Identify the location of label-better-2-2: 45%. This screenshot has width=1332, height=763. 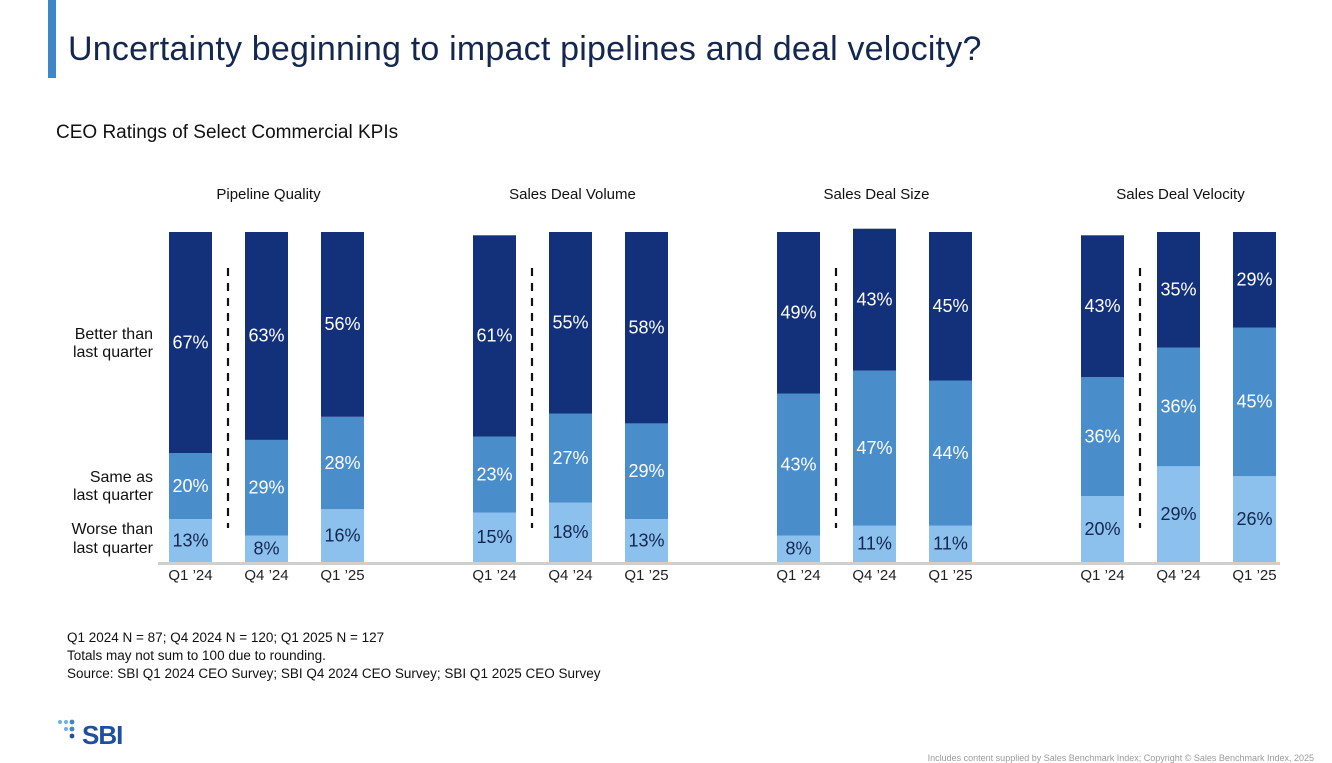
(950, 306).